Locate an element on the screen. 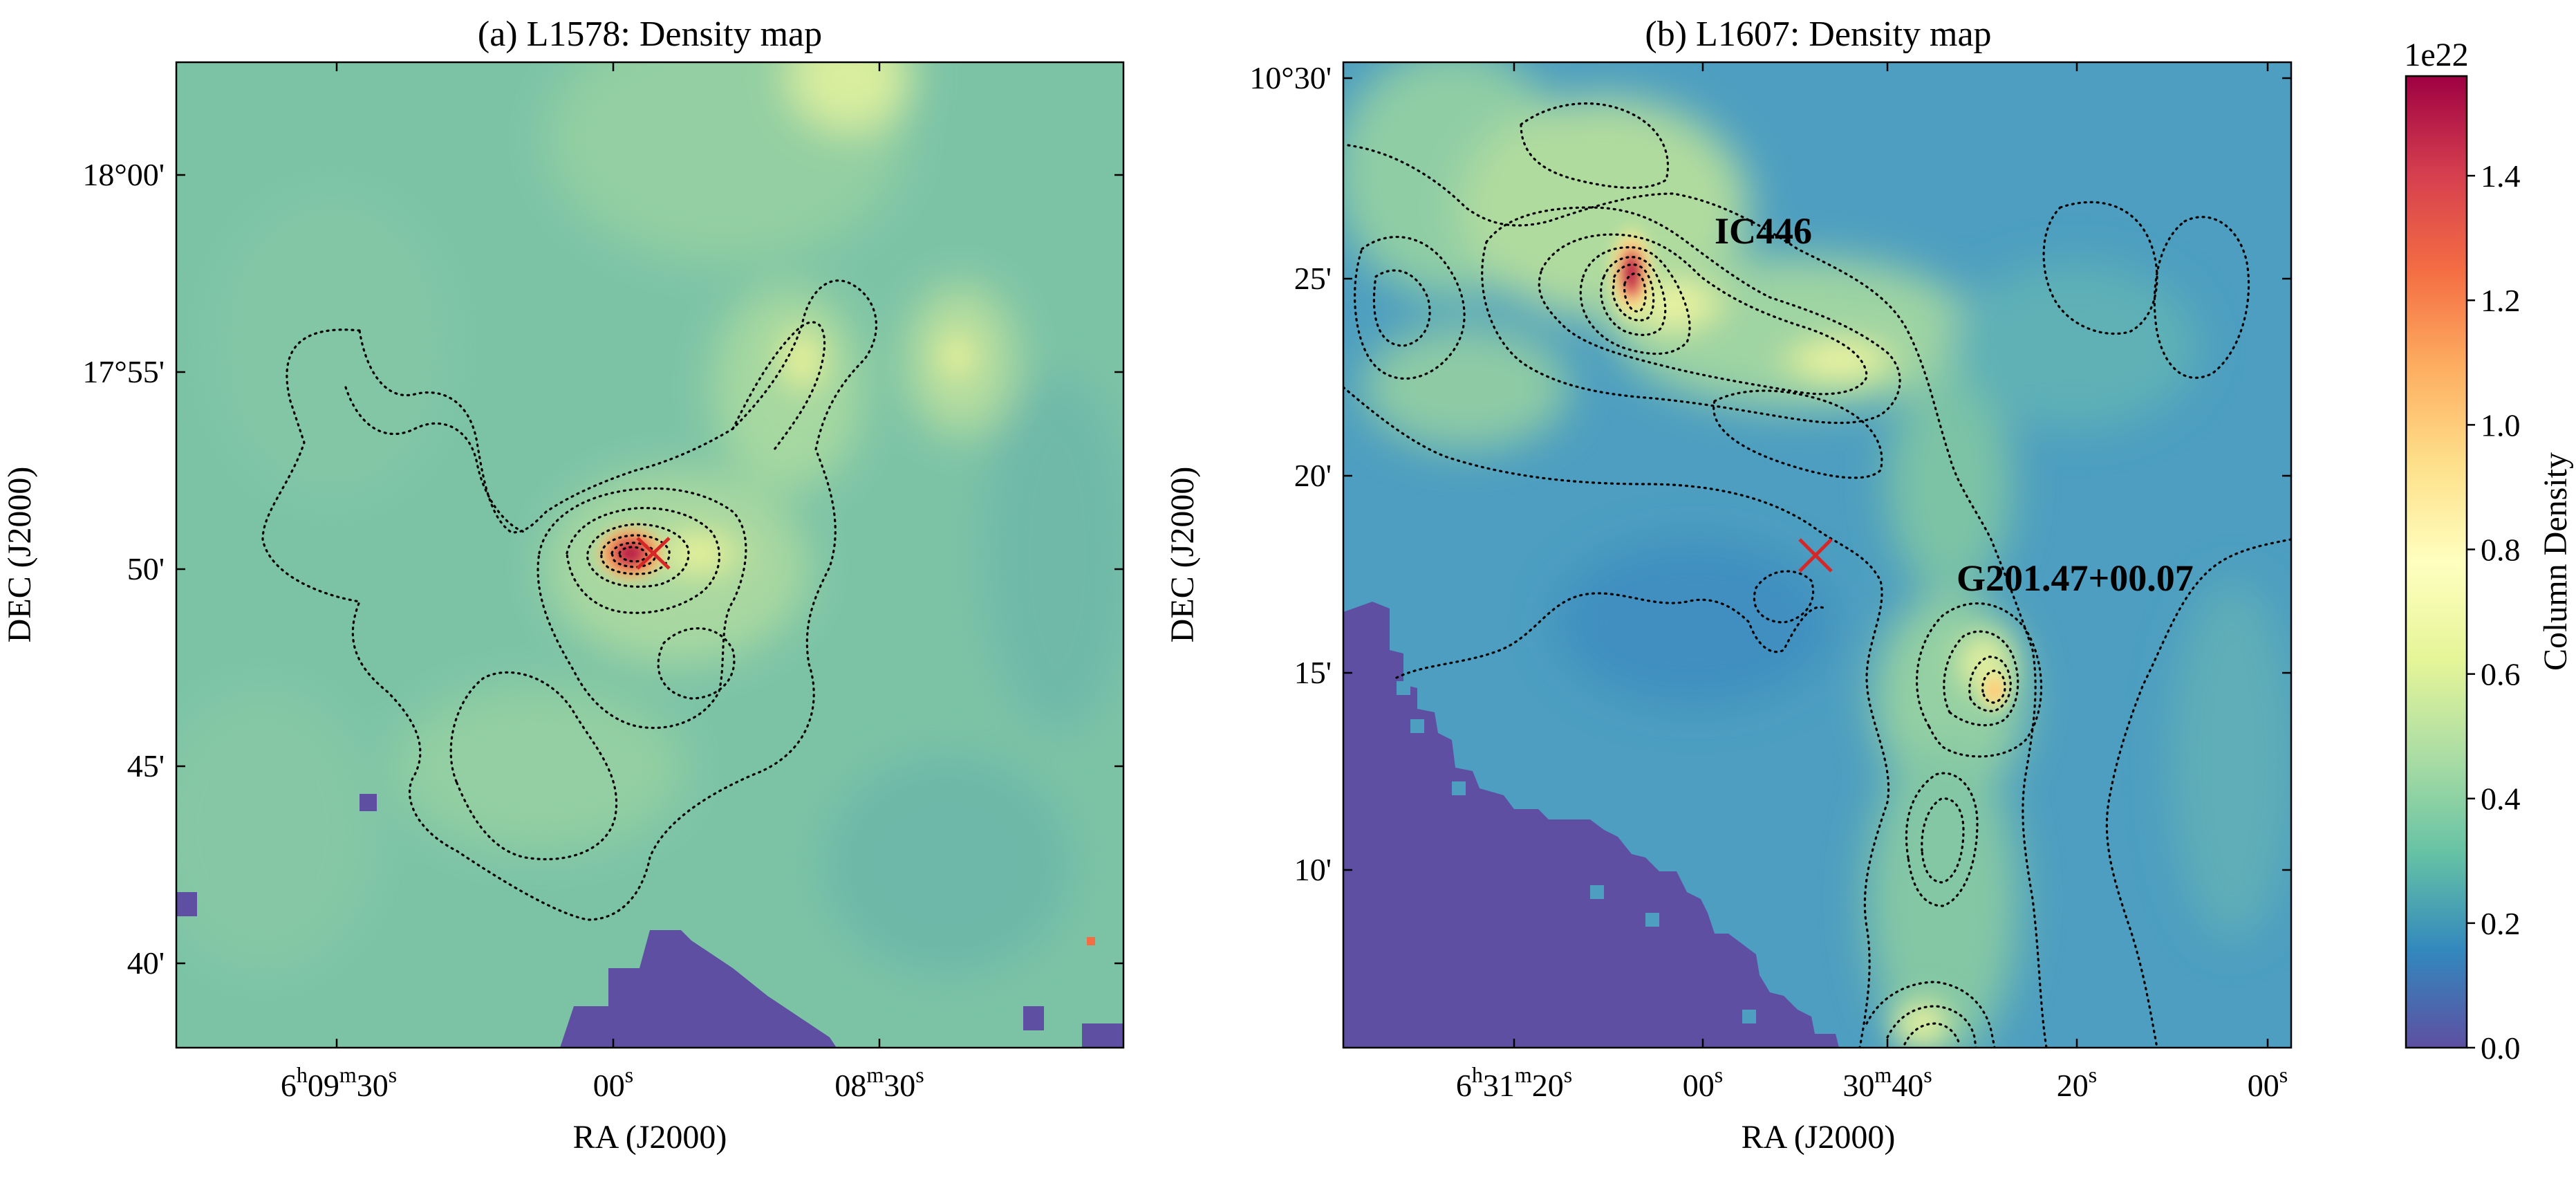 This screenshot has height=1177, width=2576. panel-b-ytick-label: 10°30' is located at coordinates (1290, 77).